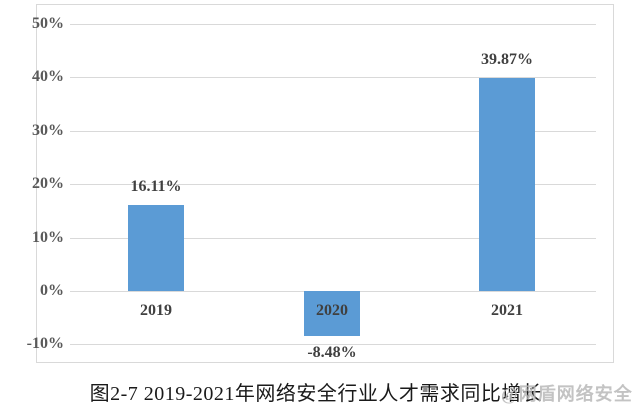 The height and width of the screenshot is (413, 632). What do you see at coordinates (333, 184) in the screenshot?
I see `gridline-20%` at bounding box center [333, 184].